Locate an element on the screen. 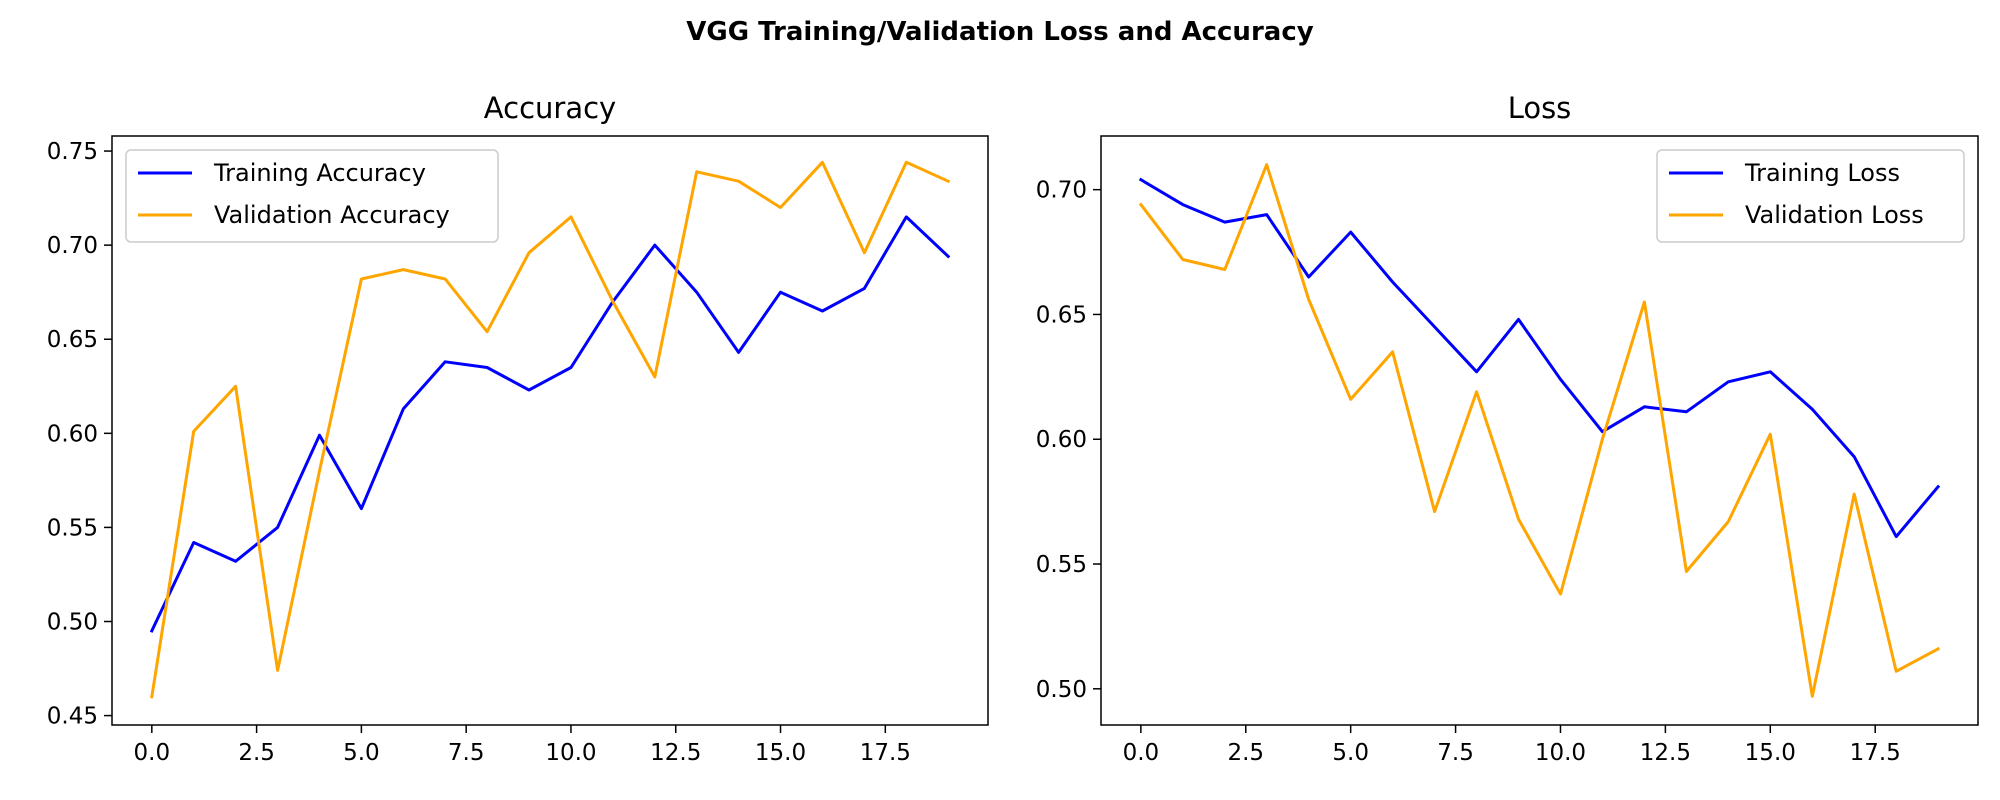  legend-label: Training Loss is located at coordinates (1822, 173).